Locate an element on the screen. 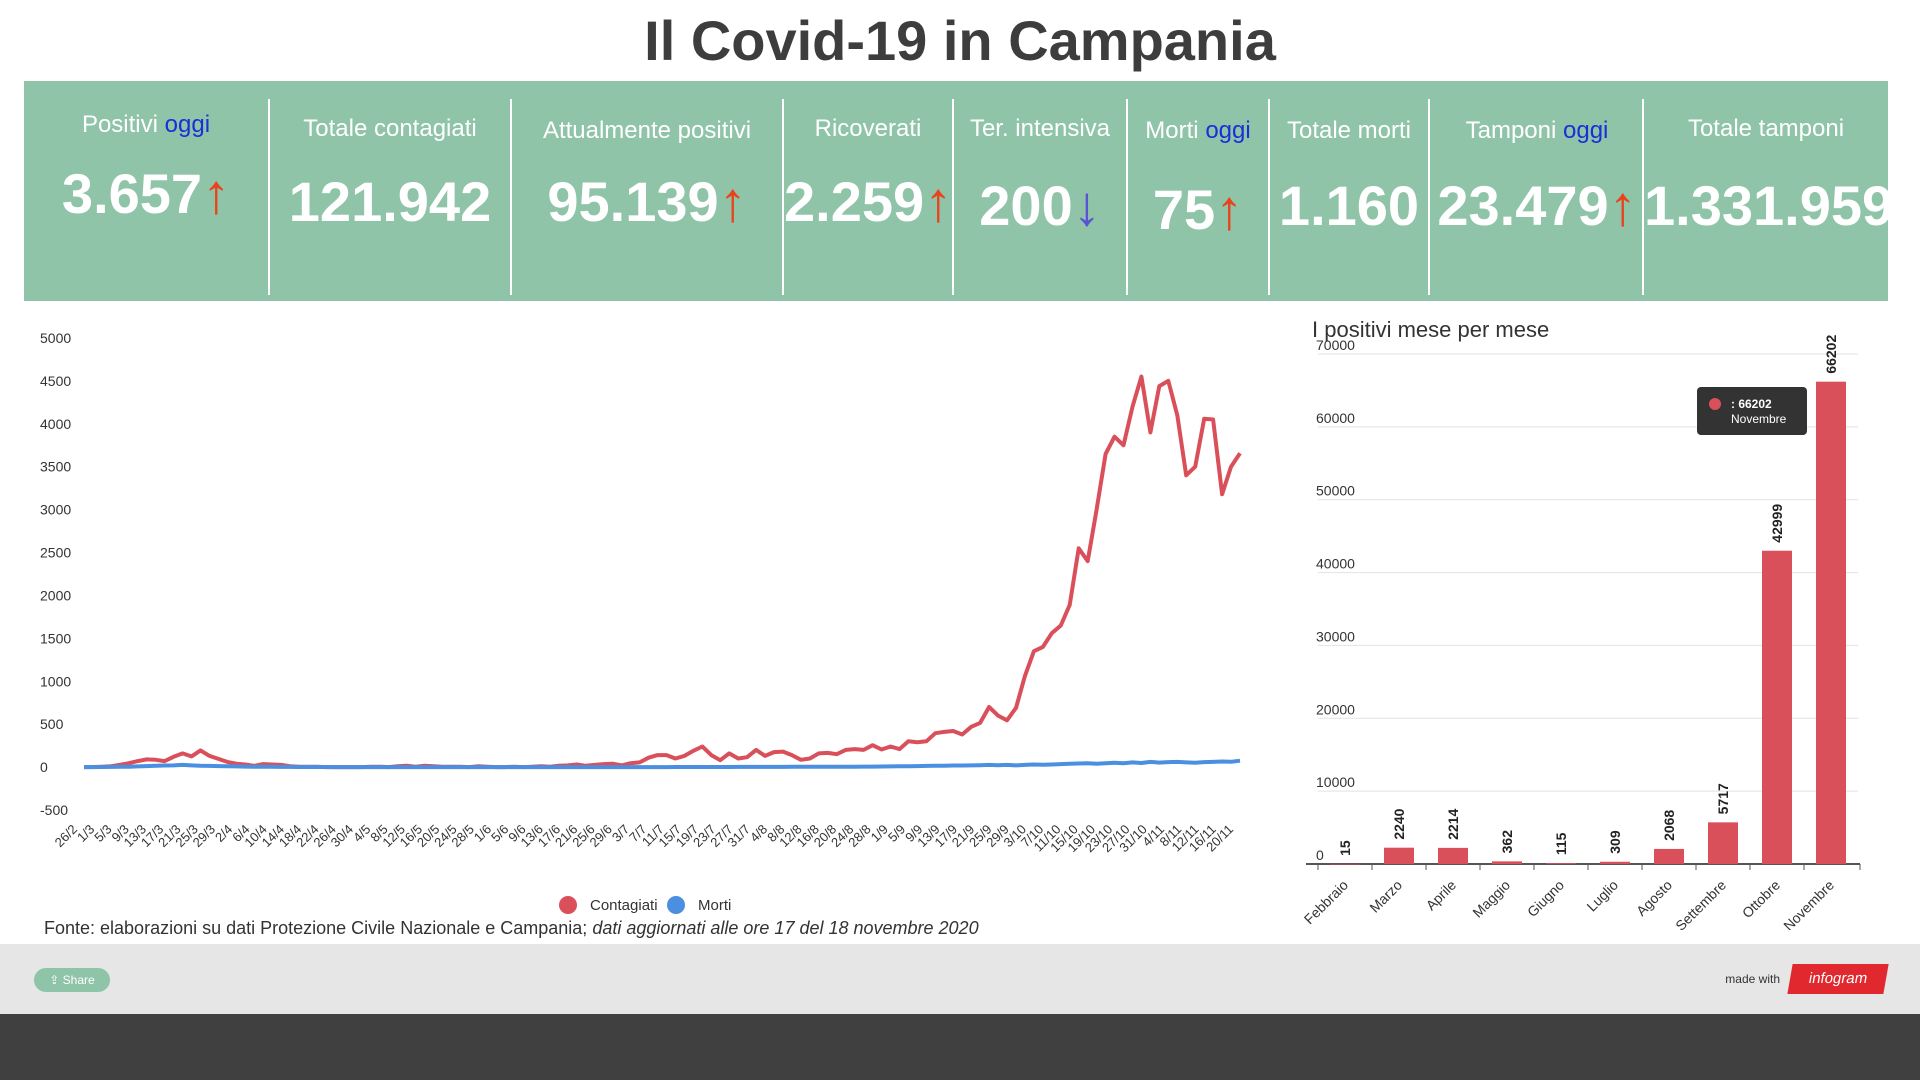 This screenshot has width=1920, height=1080. y-tick-label: 10000 is located at coordinates (1335, 782).